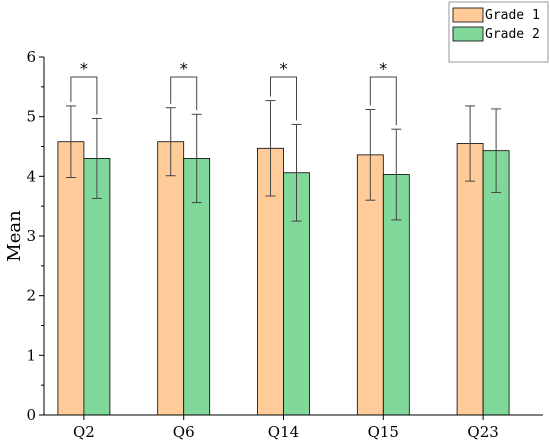 This screenshot has width=550, height=443. I want to click on y-ticks: 0 1 2 3 4 5 6, so click(35, 236).